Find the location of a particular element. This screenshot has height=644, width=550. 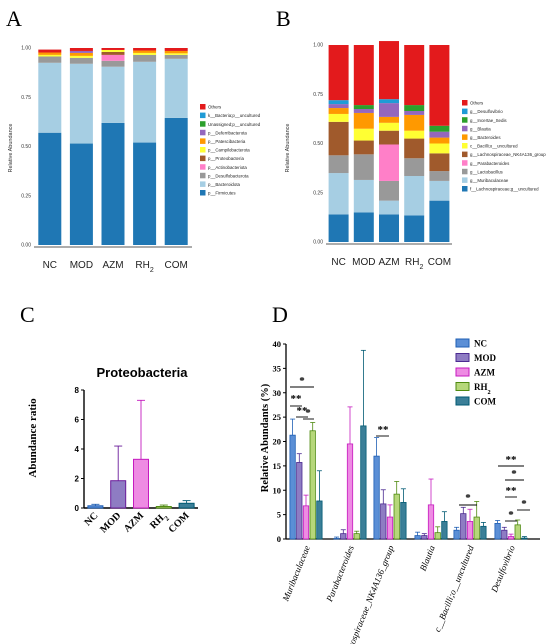

y-tick-label: 0.25 is located at coordinates (26, 196).